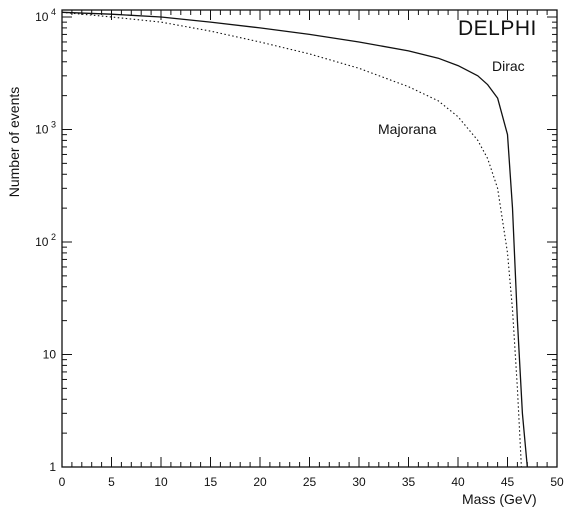 This screenshot has height=512, width=572. What do you see at coordinates (508, 482) in the screenshot?
I see `x-tick-label: 45` at bounding box center [508, 482].